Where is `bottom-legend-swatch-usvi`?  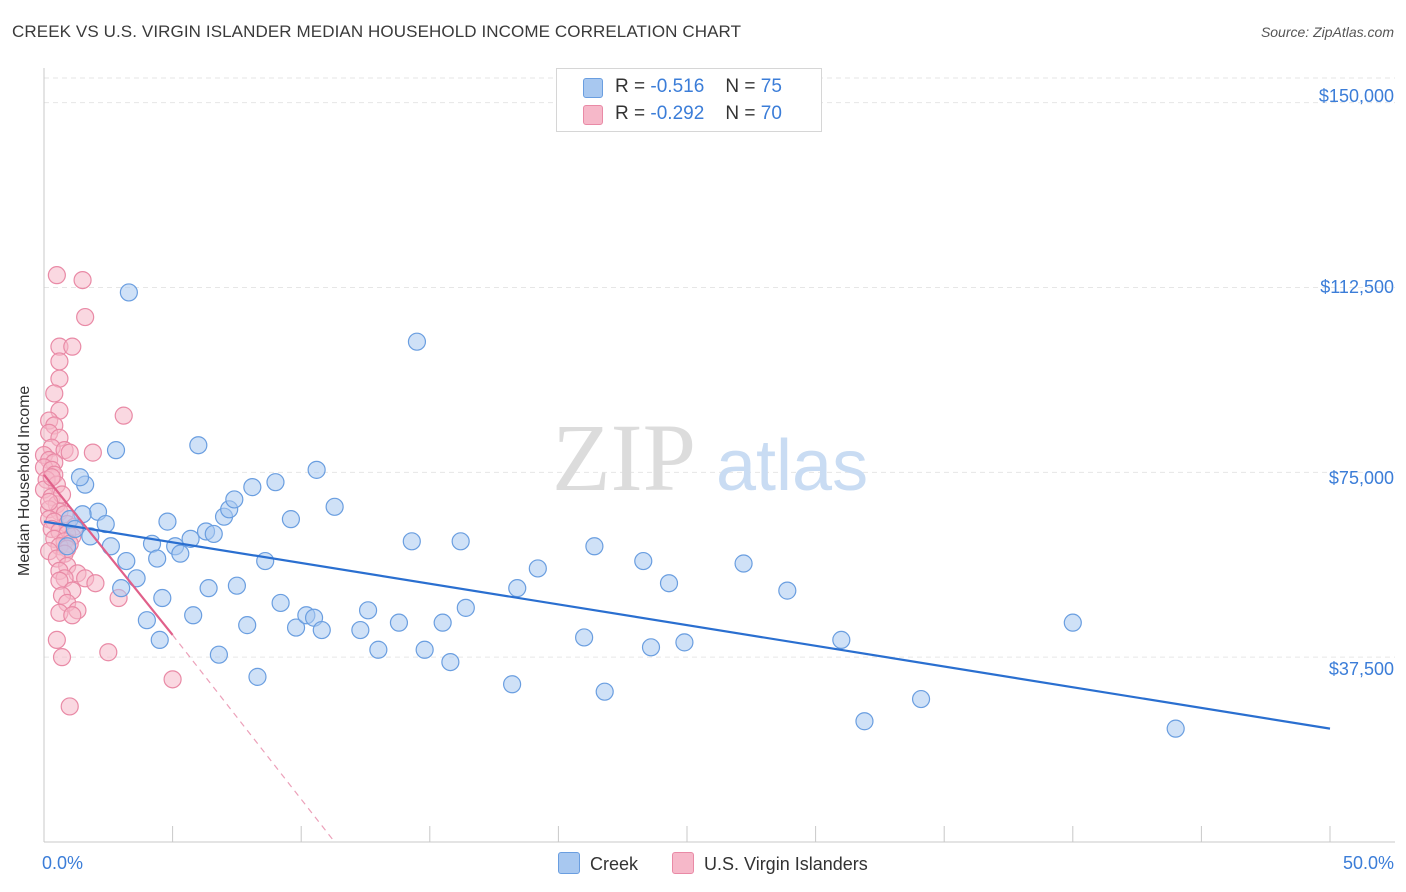
bottom-legend-swatch-usvi is located at coordinates (683, 863).